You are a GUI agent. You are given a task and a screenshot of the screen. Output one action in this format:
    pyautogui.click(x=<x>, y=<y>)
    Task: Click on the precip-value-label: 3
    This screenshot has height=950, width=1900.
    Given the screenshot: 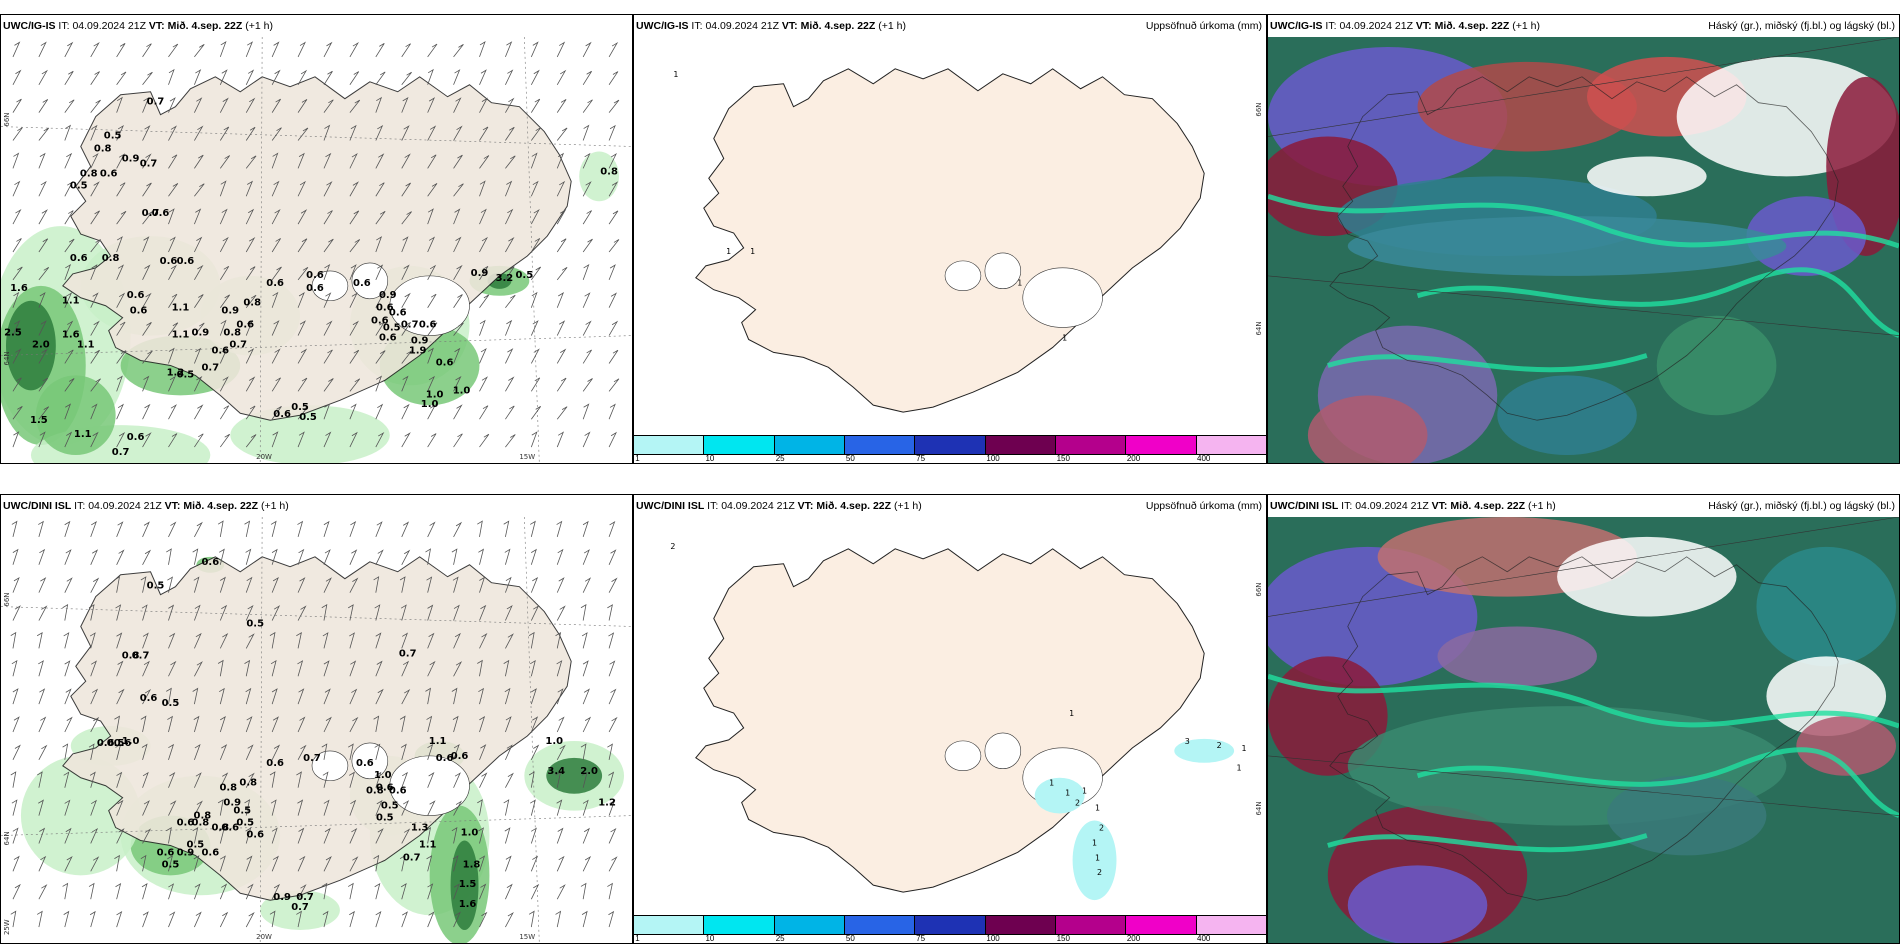 What is the action you would take?
    pyautogui.click(x=1187, y=741)
    